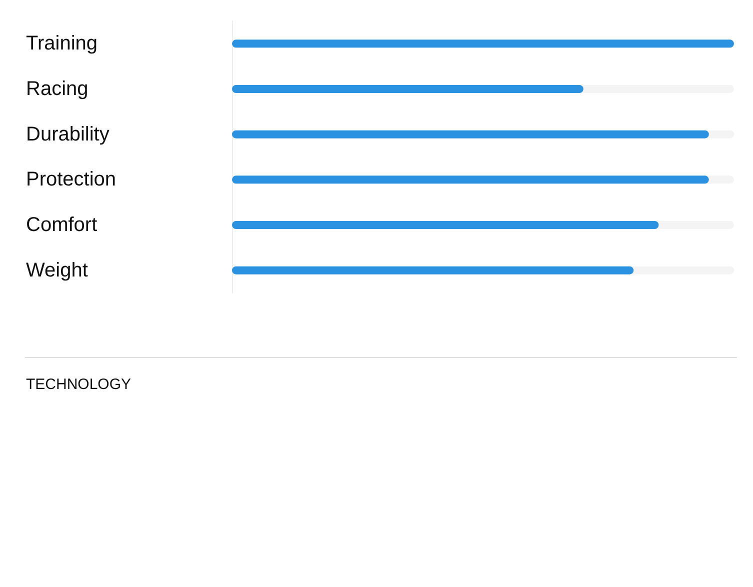 This screenshot has width=753, height=587. I want to click on text: TECHNOLOGY, so click(79, 384).